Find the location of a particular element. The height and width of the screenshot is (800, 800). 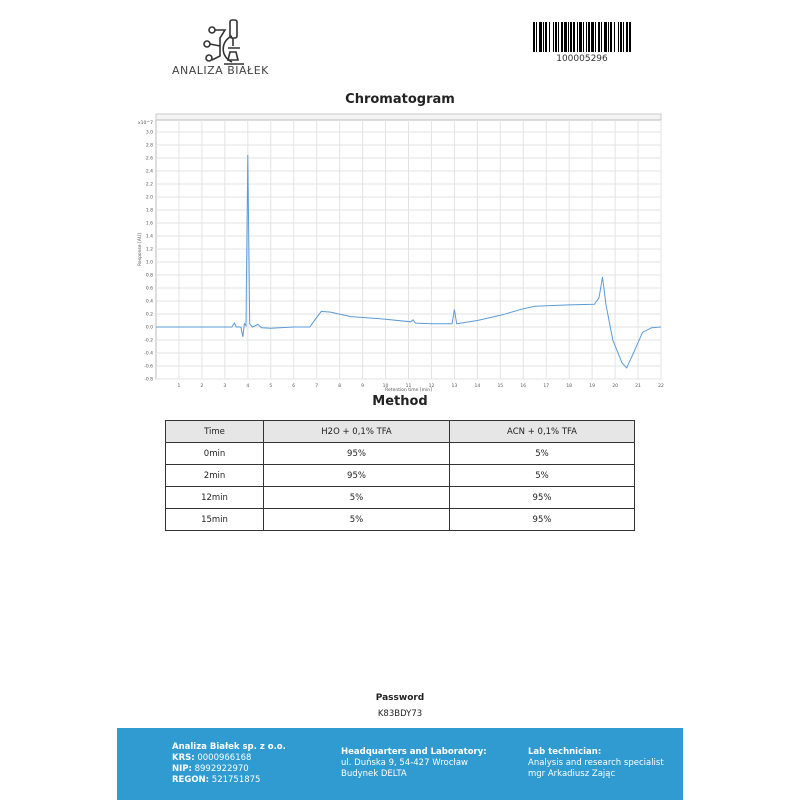

chromatogram-title: Chromatogram is located at coordinates (400, 99).